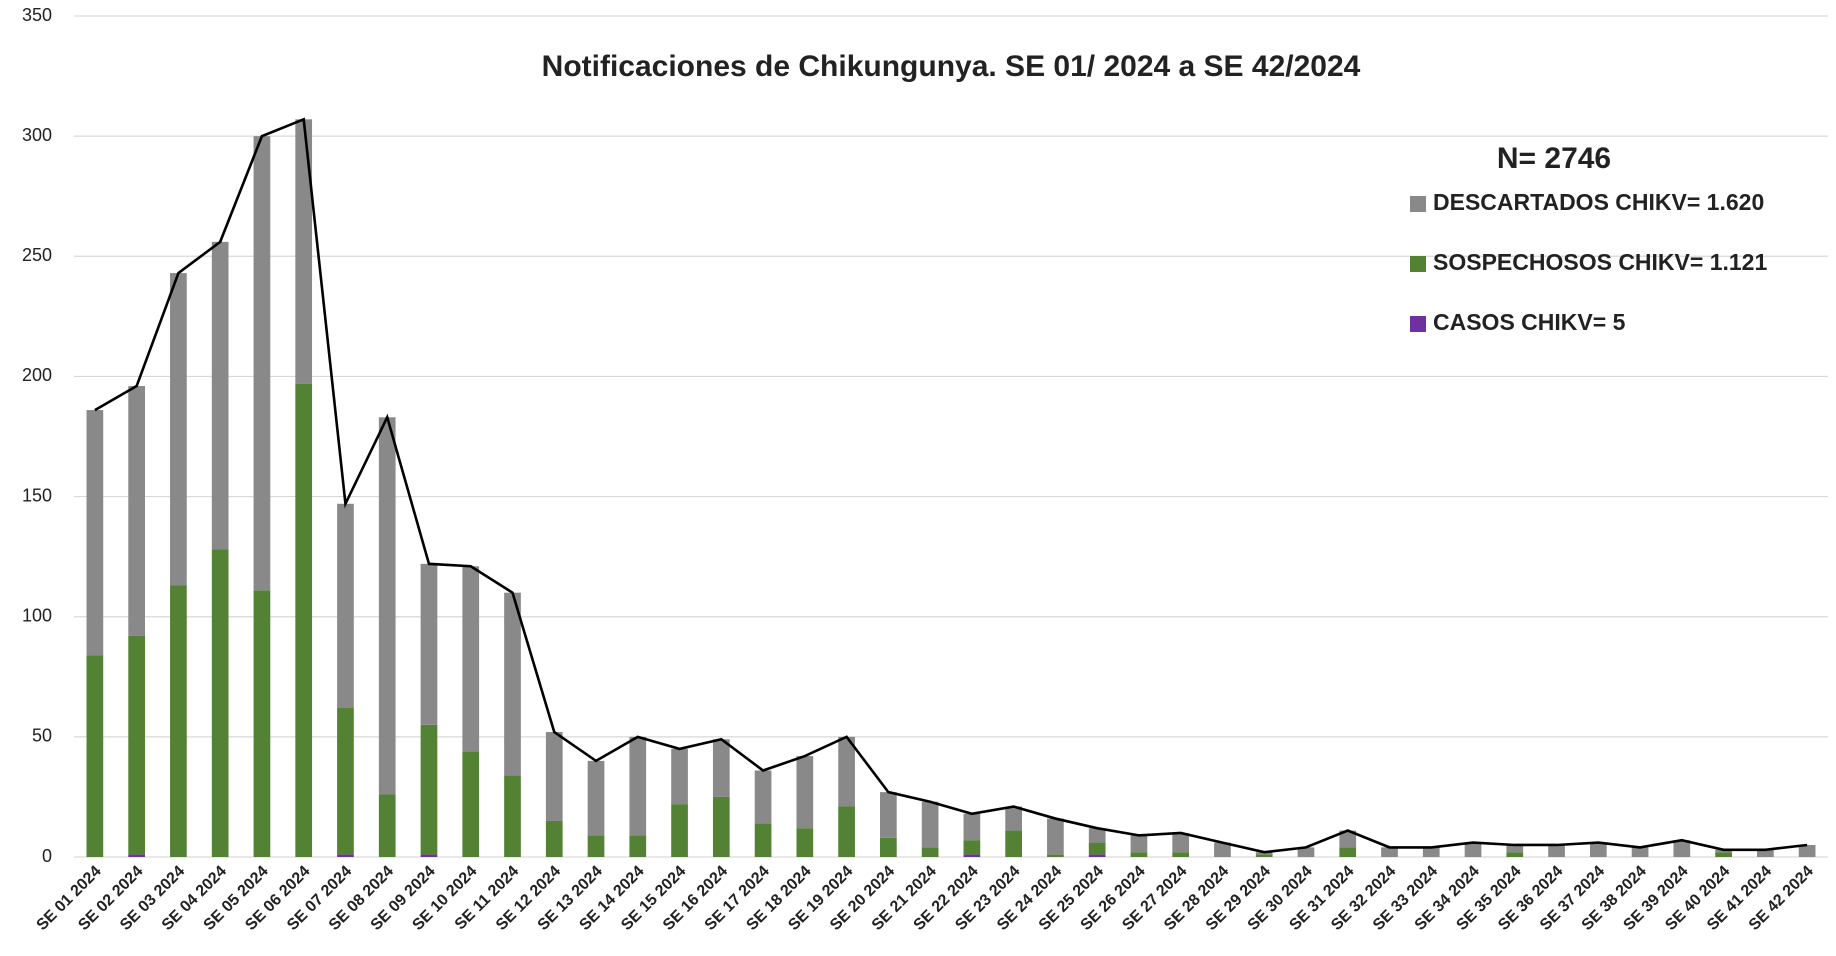 This screenshot has height=956, width=1836. I want to click on y-tick-label: 250, so click(37, 255).